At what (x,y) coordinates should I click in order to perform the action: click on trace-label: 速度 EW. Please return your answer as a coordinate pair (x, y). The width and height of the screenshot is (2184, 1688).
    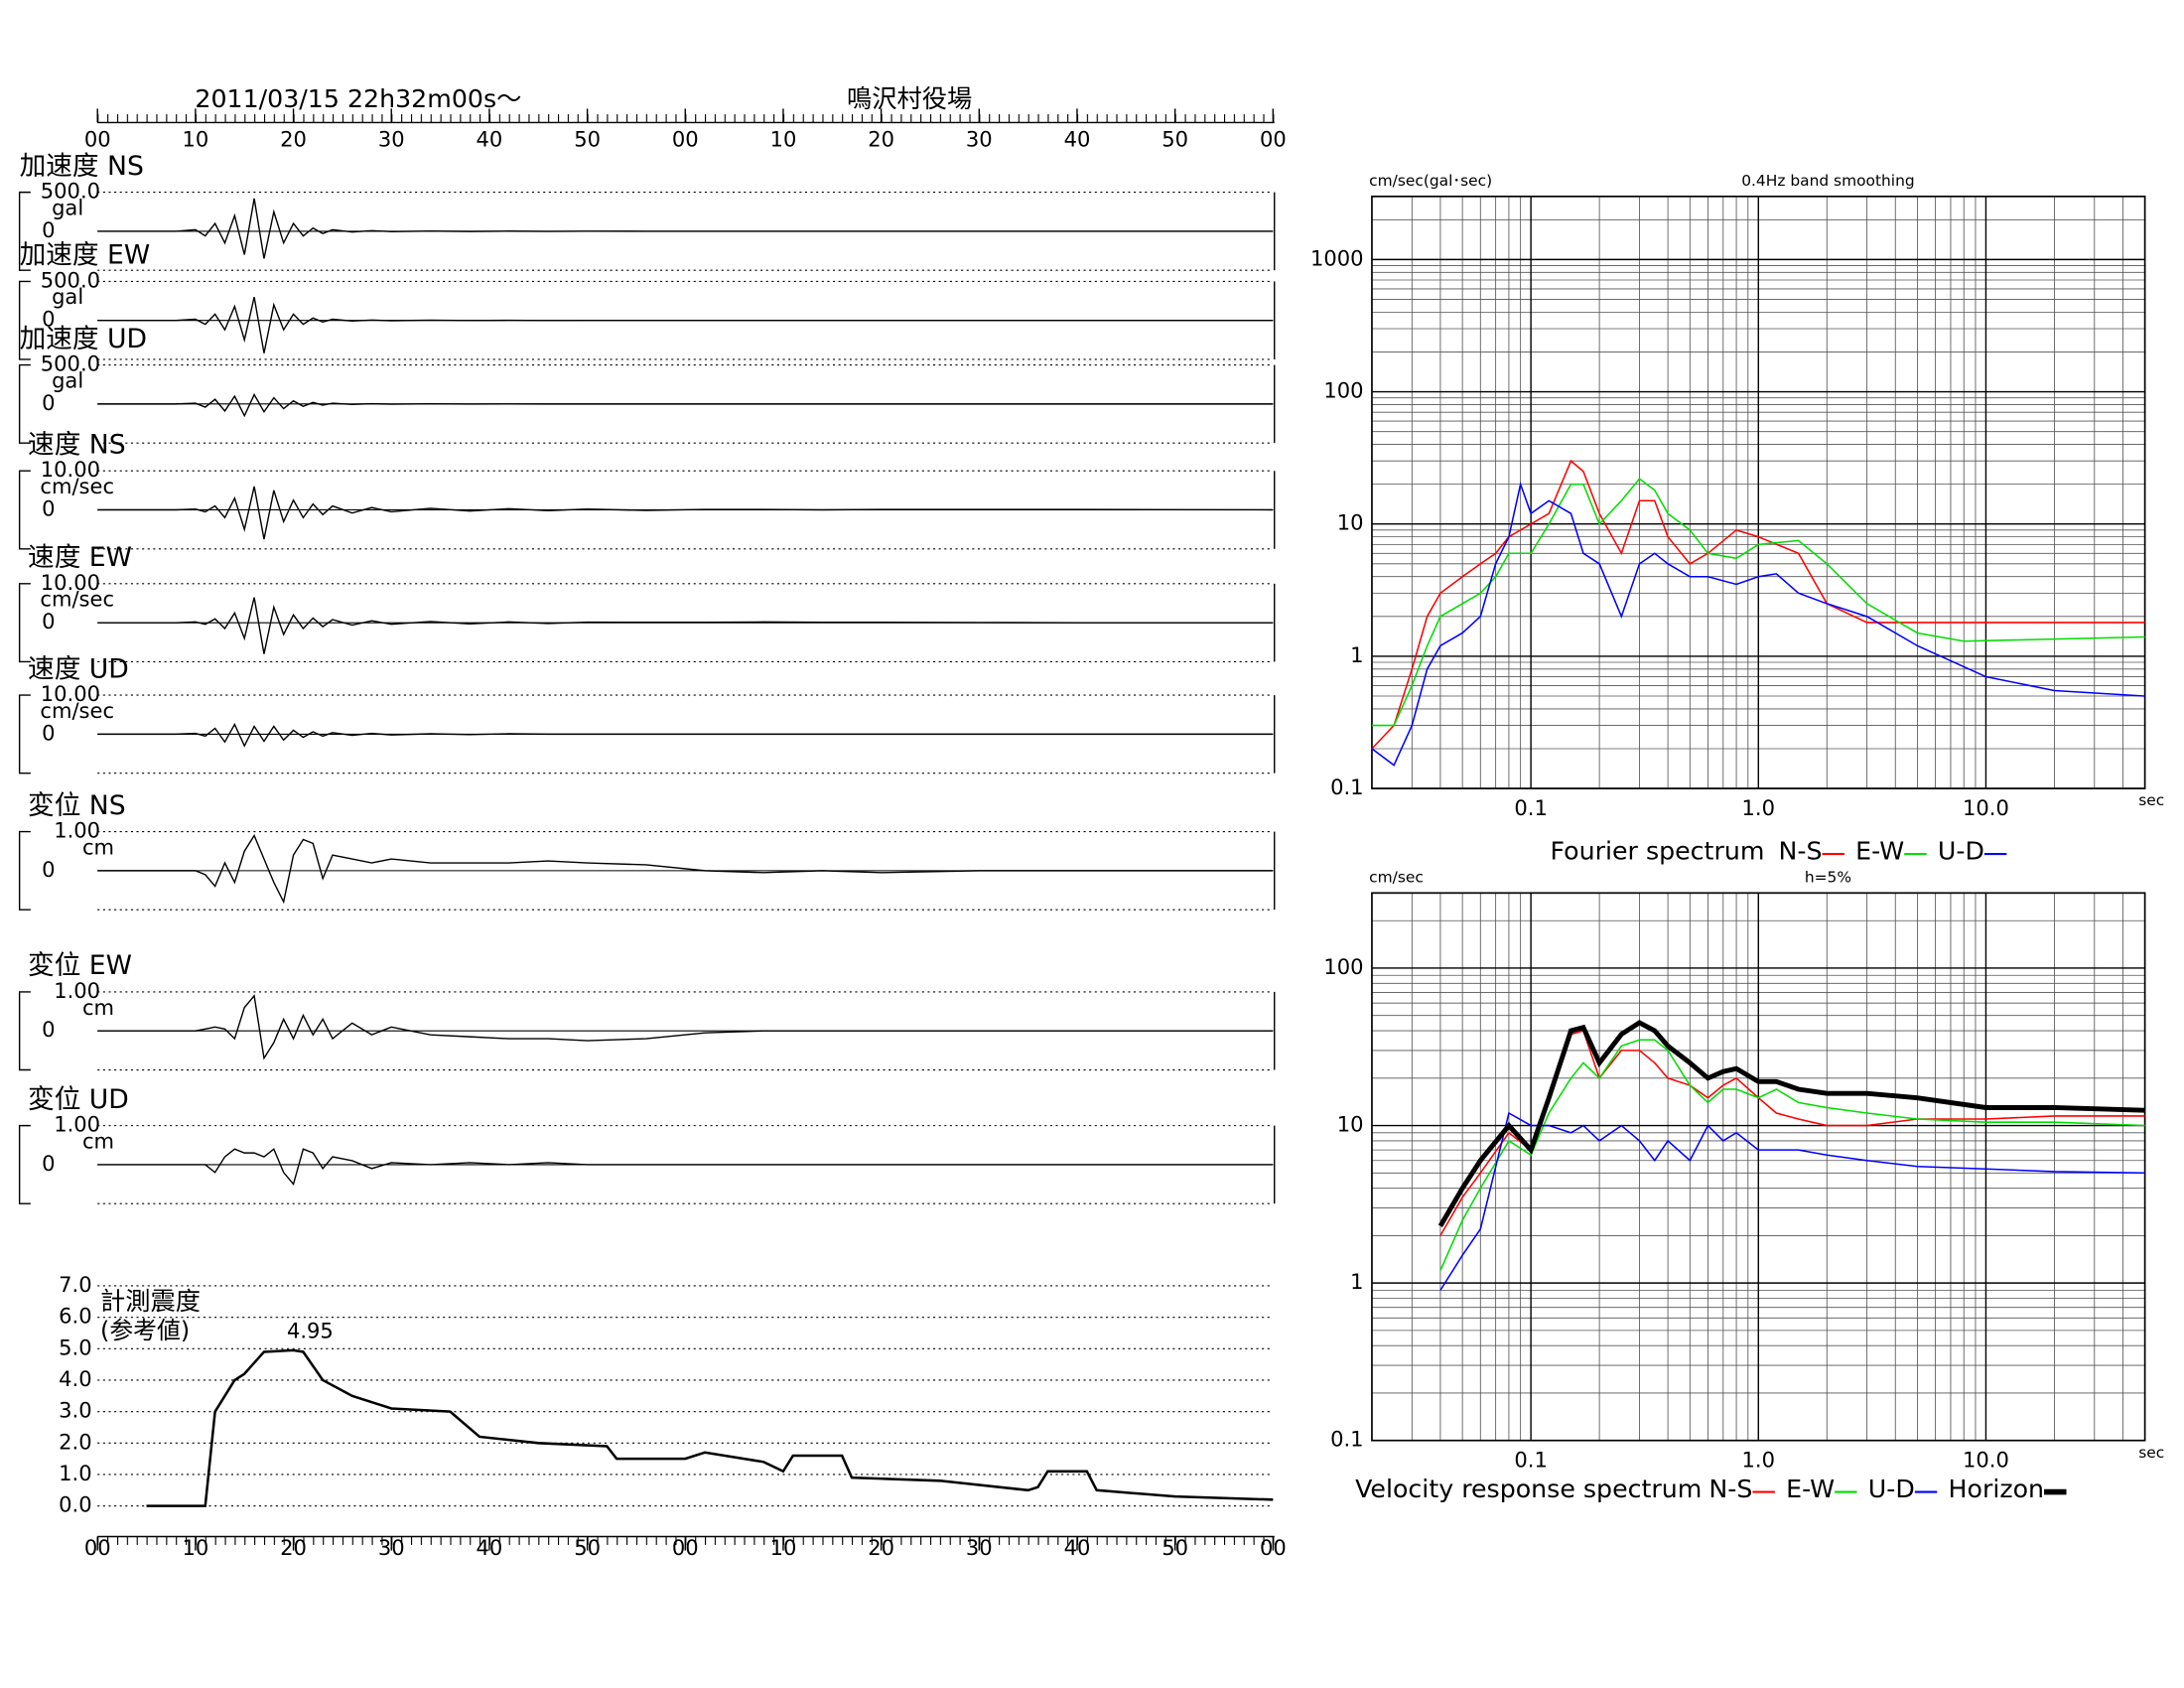
    Looking at the image, I should click on (80, 557).